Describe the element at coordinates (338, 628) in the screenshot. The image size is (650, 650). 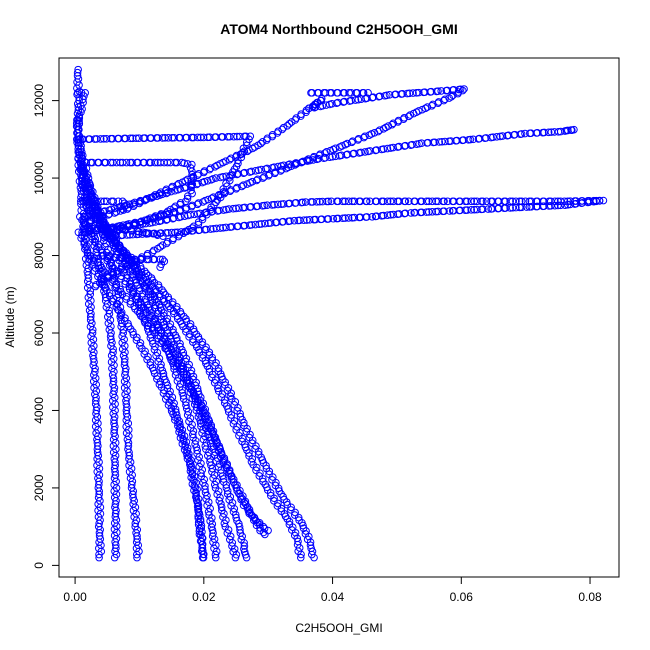
I see `x-axis-label: C2H5OOH_GMI` at that location.